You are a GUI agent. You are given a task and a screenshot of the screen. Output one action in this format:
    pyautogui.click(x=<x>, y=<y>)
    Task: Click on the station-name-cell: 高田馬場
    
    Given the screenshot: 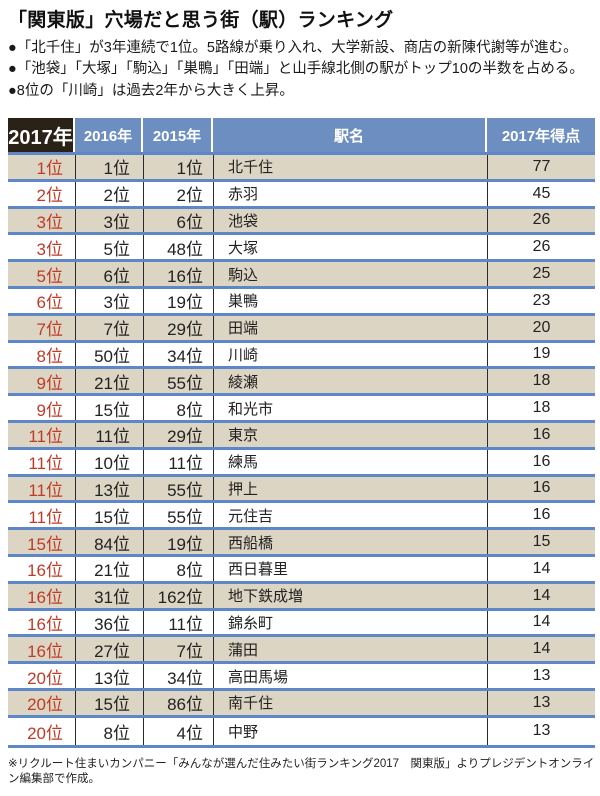 What is the action you would take?
    pyautogui.click(x=350, y=676)
    